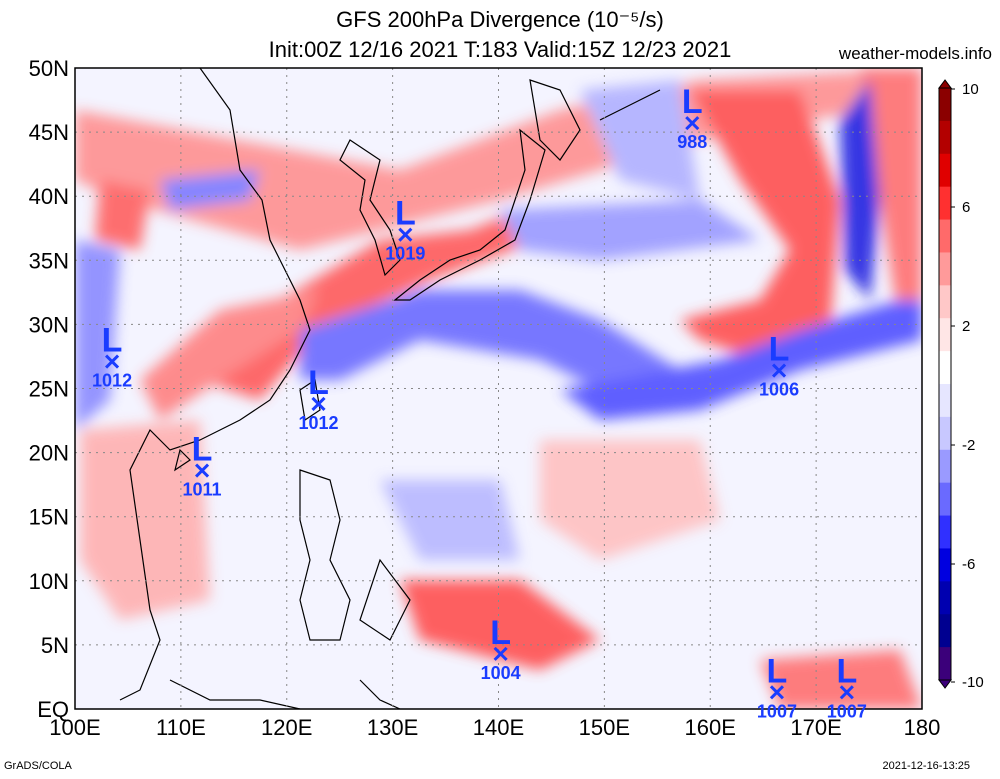  What do you see at coordinates (49, 132) in the screenshot?
I see `y-tick-label: 45N` at bounding box center [49, 132].